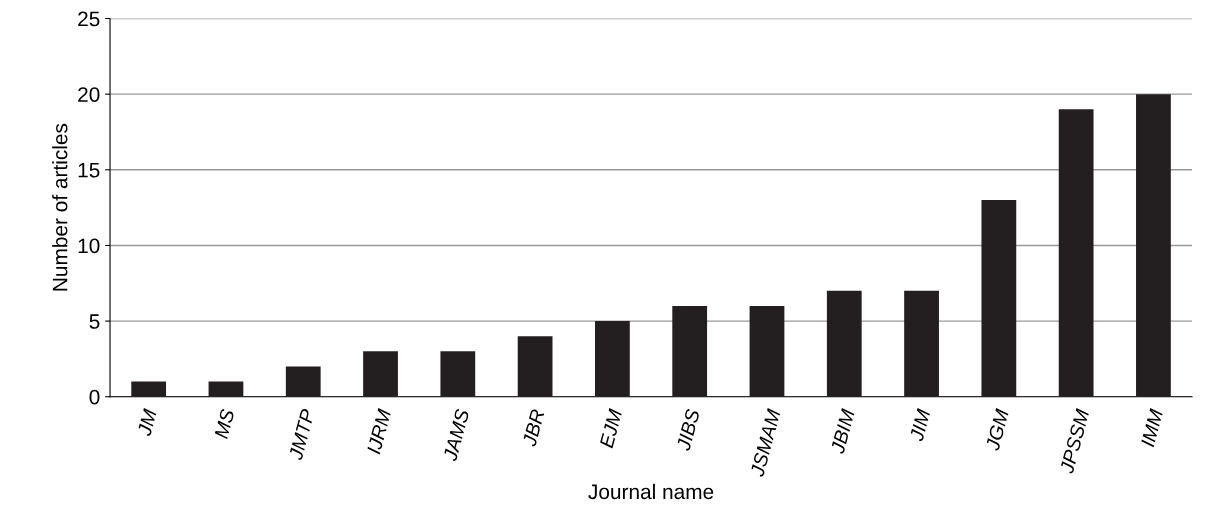 The width and height of the screenshot is (1209, 529). Describe the element at coordinates (920, 425) in the screenshot. I see `x-tick-label: JIM` at that location.